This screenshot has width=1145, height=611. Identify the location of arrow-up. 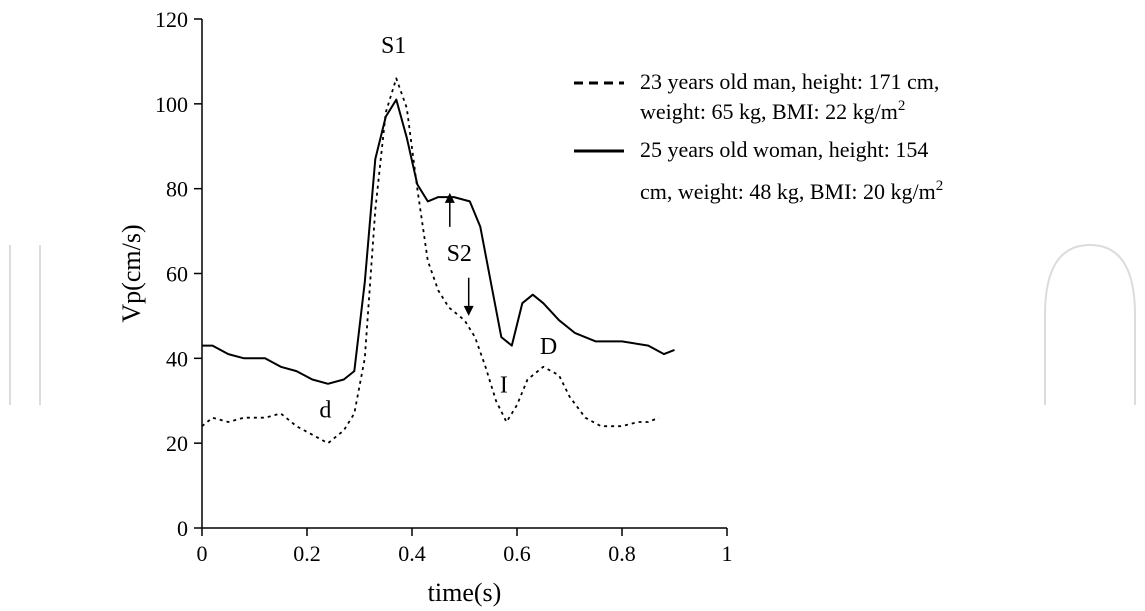
(449, 209).